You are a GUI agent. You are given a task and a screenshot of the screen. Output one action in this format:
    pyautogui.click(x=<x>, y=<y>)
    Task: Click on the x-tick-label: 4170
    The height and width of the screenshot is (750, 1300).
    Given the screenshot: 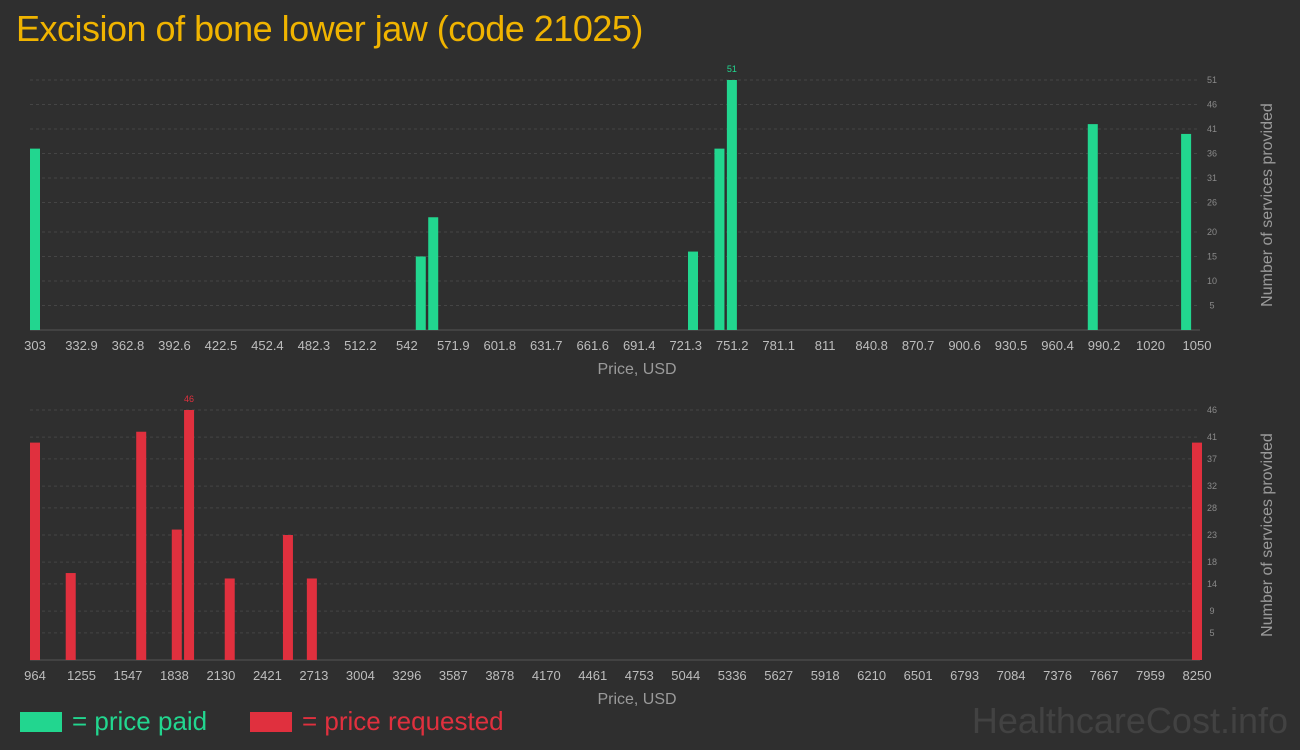 What is the action you would take?
    pyautogui.click(x=546, y=675)
    